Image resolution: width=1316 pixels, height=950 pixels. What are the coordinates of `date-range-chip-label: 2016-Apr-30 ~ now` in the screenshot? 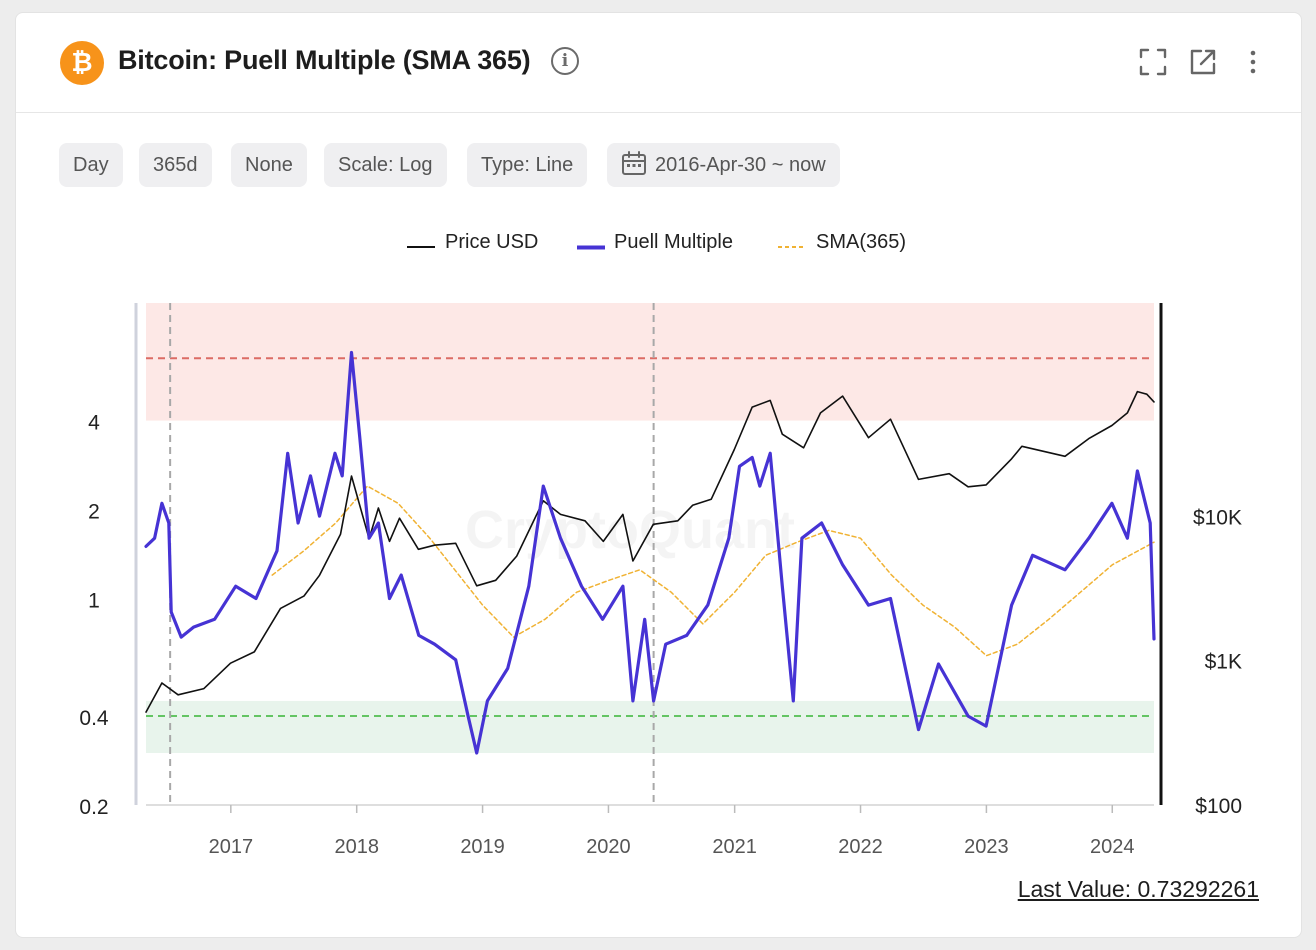 It's located at (740, 165).